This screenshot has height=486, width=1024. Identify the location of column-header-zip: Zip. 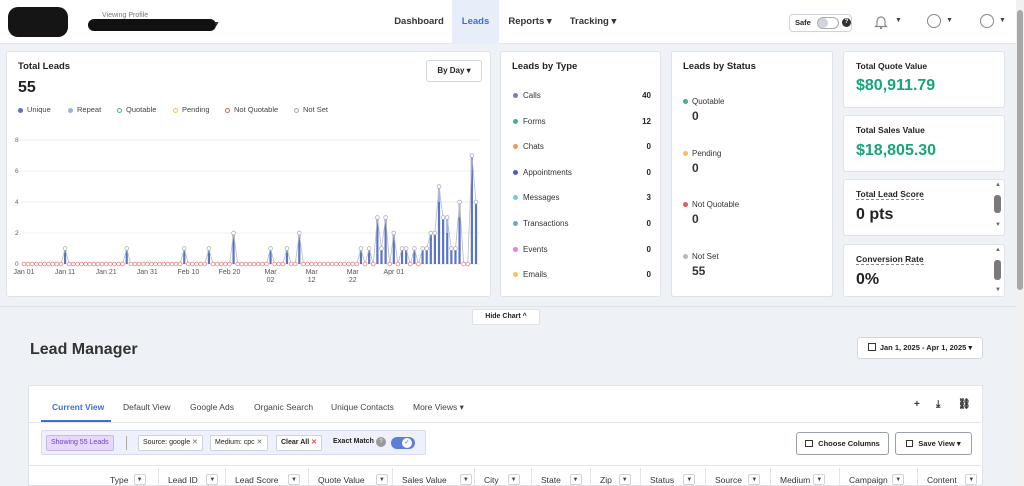
(606, 480).